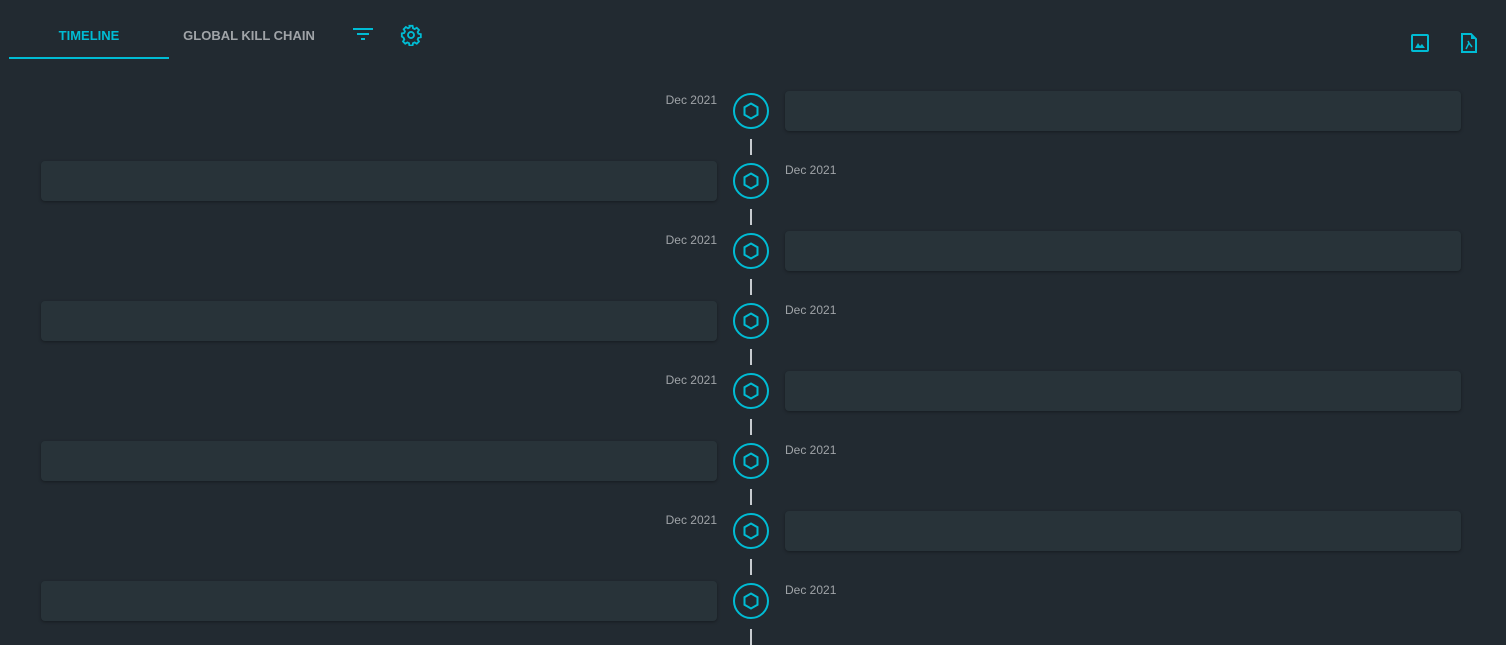 The height and width of the screenshot is (645, 1506). I want to click on tab-bar: TIMELINE GLOBAL KILL CHAIN, so click(169, 36).